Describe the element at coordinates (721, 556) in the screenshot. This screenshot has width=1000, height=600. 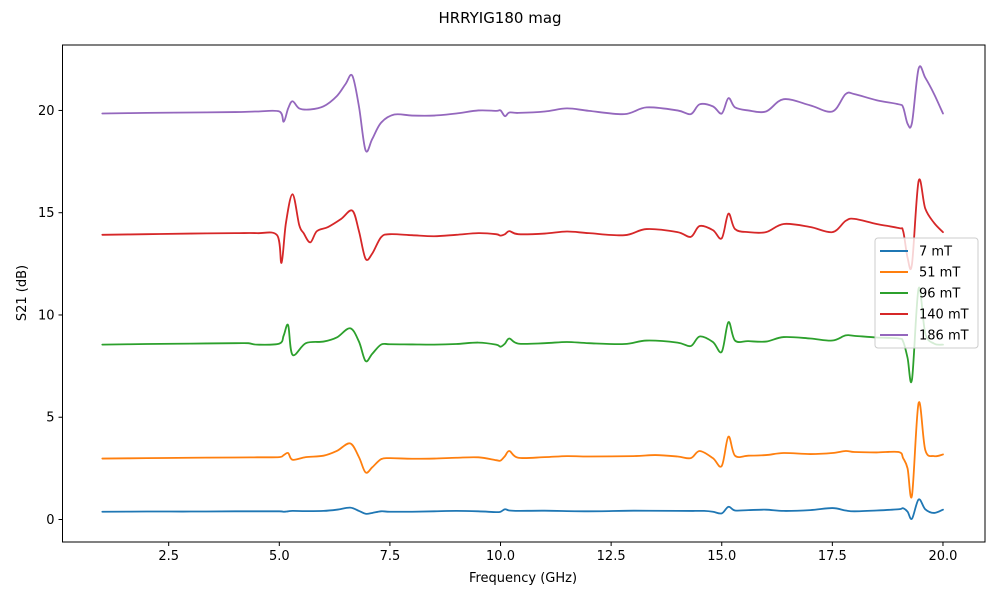
I see `x-tick-label: 15.0` at that location.